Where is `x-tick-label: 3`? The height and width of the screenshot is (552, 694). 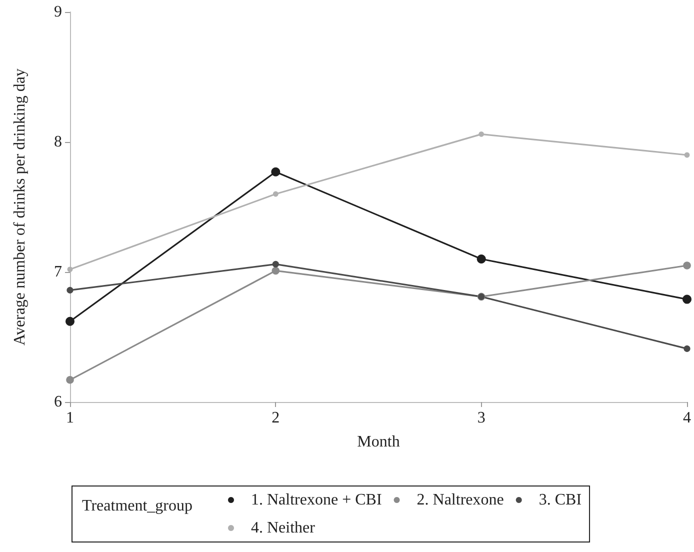 x-tick-label: 3 is located at coordinates (481, 418).